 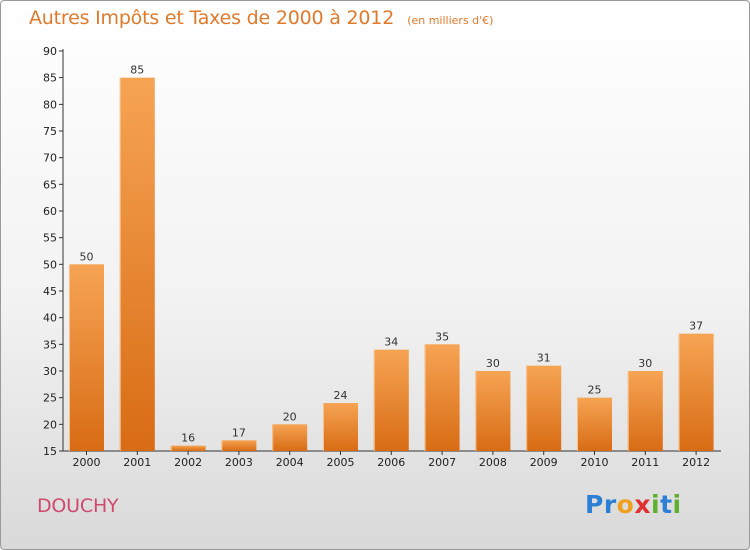 What do you see at coordinates (642, 504) in the screenshot?
I see `brand-letter: x` at bounding box center [642, 504].